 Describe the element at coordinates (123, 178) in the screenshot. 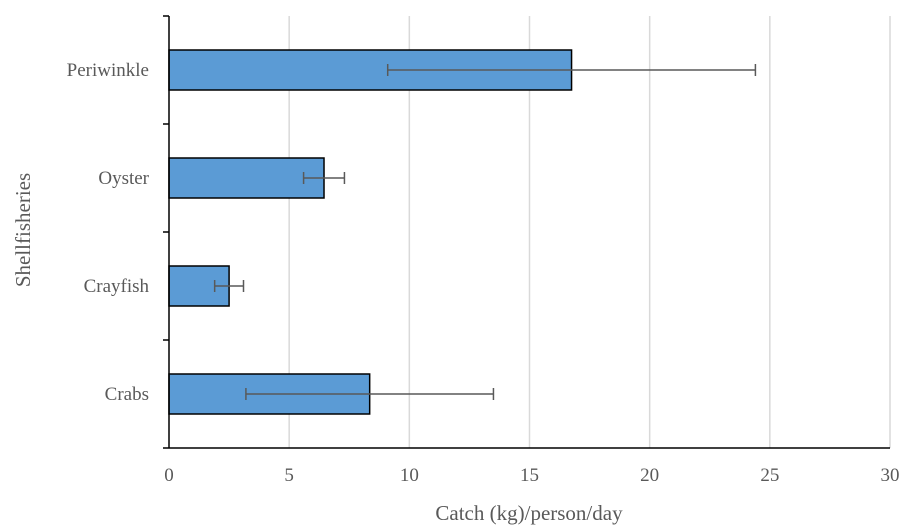

I see `category-label-oyster: Oyster` at that location.